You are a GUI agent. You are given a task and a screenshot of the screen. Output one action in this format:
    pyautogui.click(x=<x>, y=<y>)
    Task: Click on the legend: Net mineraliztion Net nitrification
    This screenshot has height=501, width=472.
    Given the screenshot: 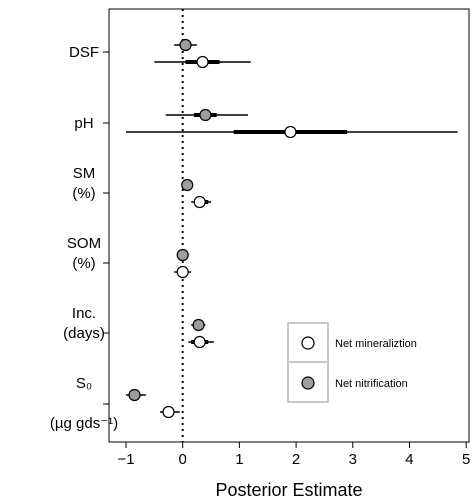 What is the action you would take?
    pyautogui.click(x=352, y=362)
    